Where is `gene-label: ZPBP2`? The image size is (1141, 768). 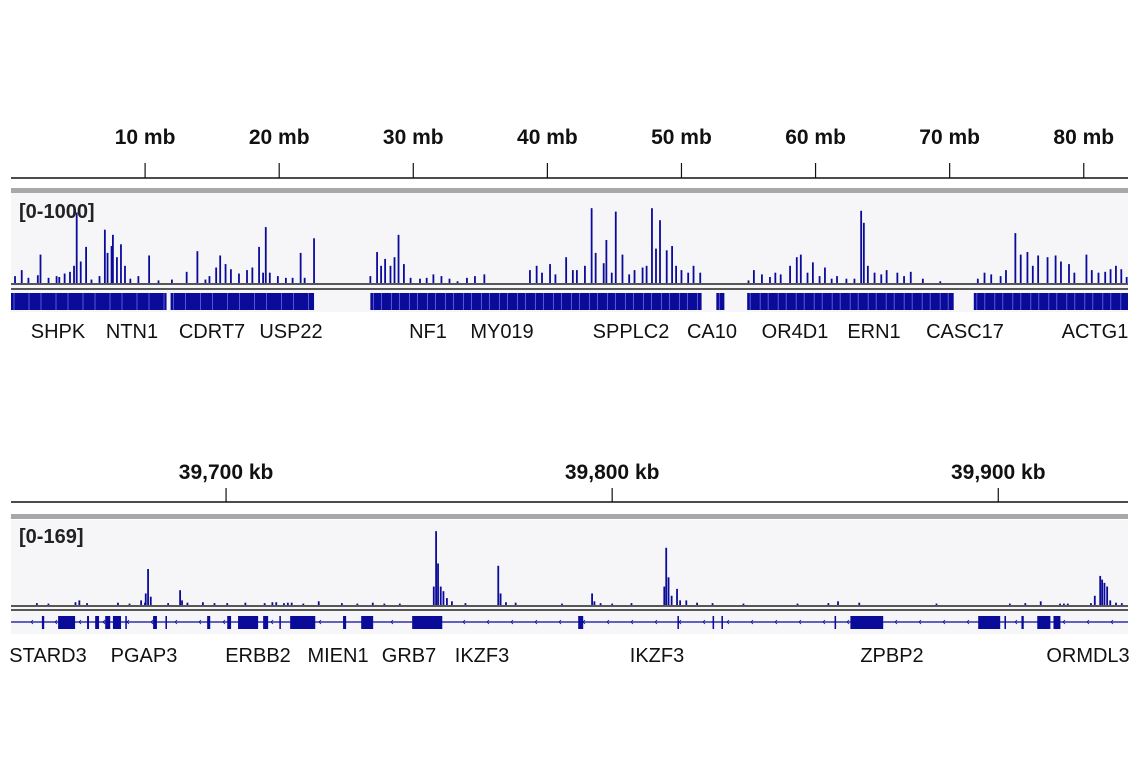
gene-label: ZPBP2 is located at coordinates (892, 656).